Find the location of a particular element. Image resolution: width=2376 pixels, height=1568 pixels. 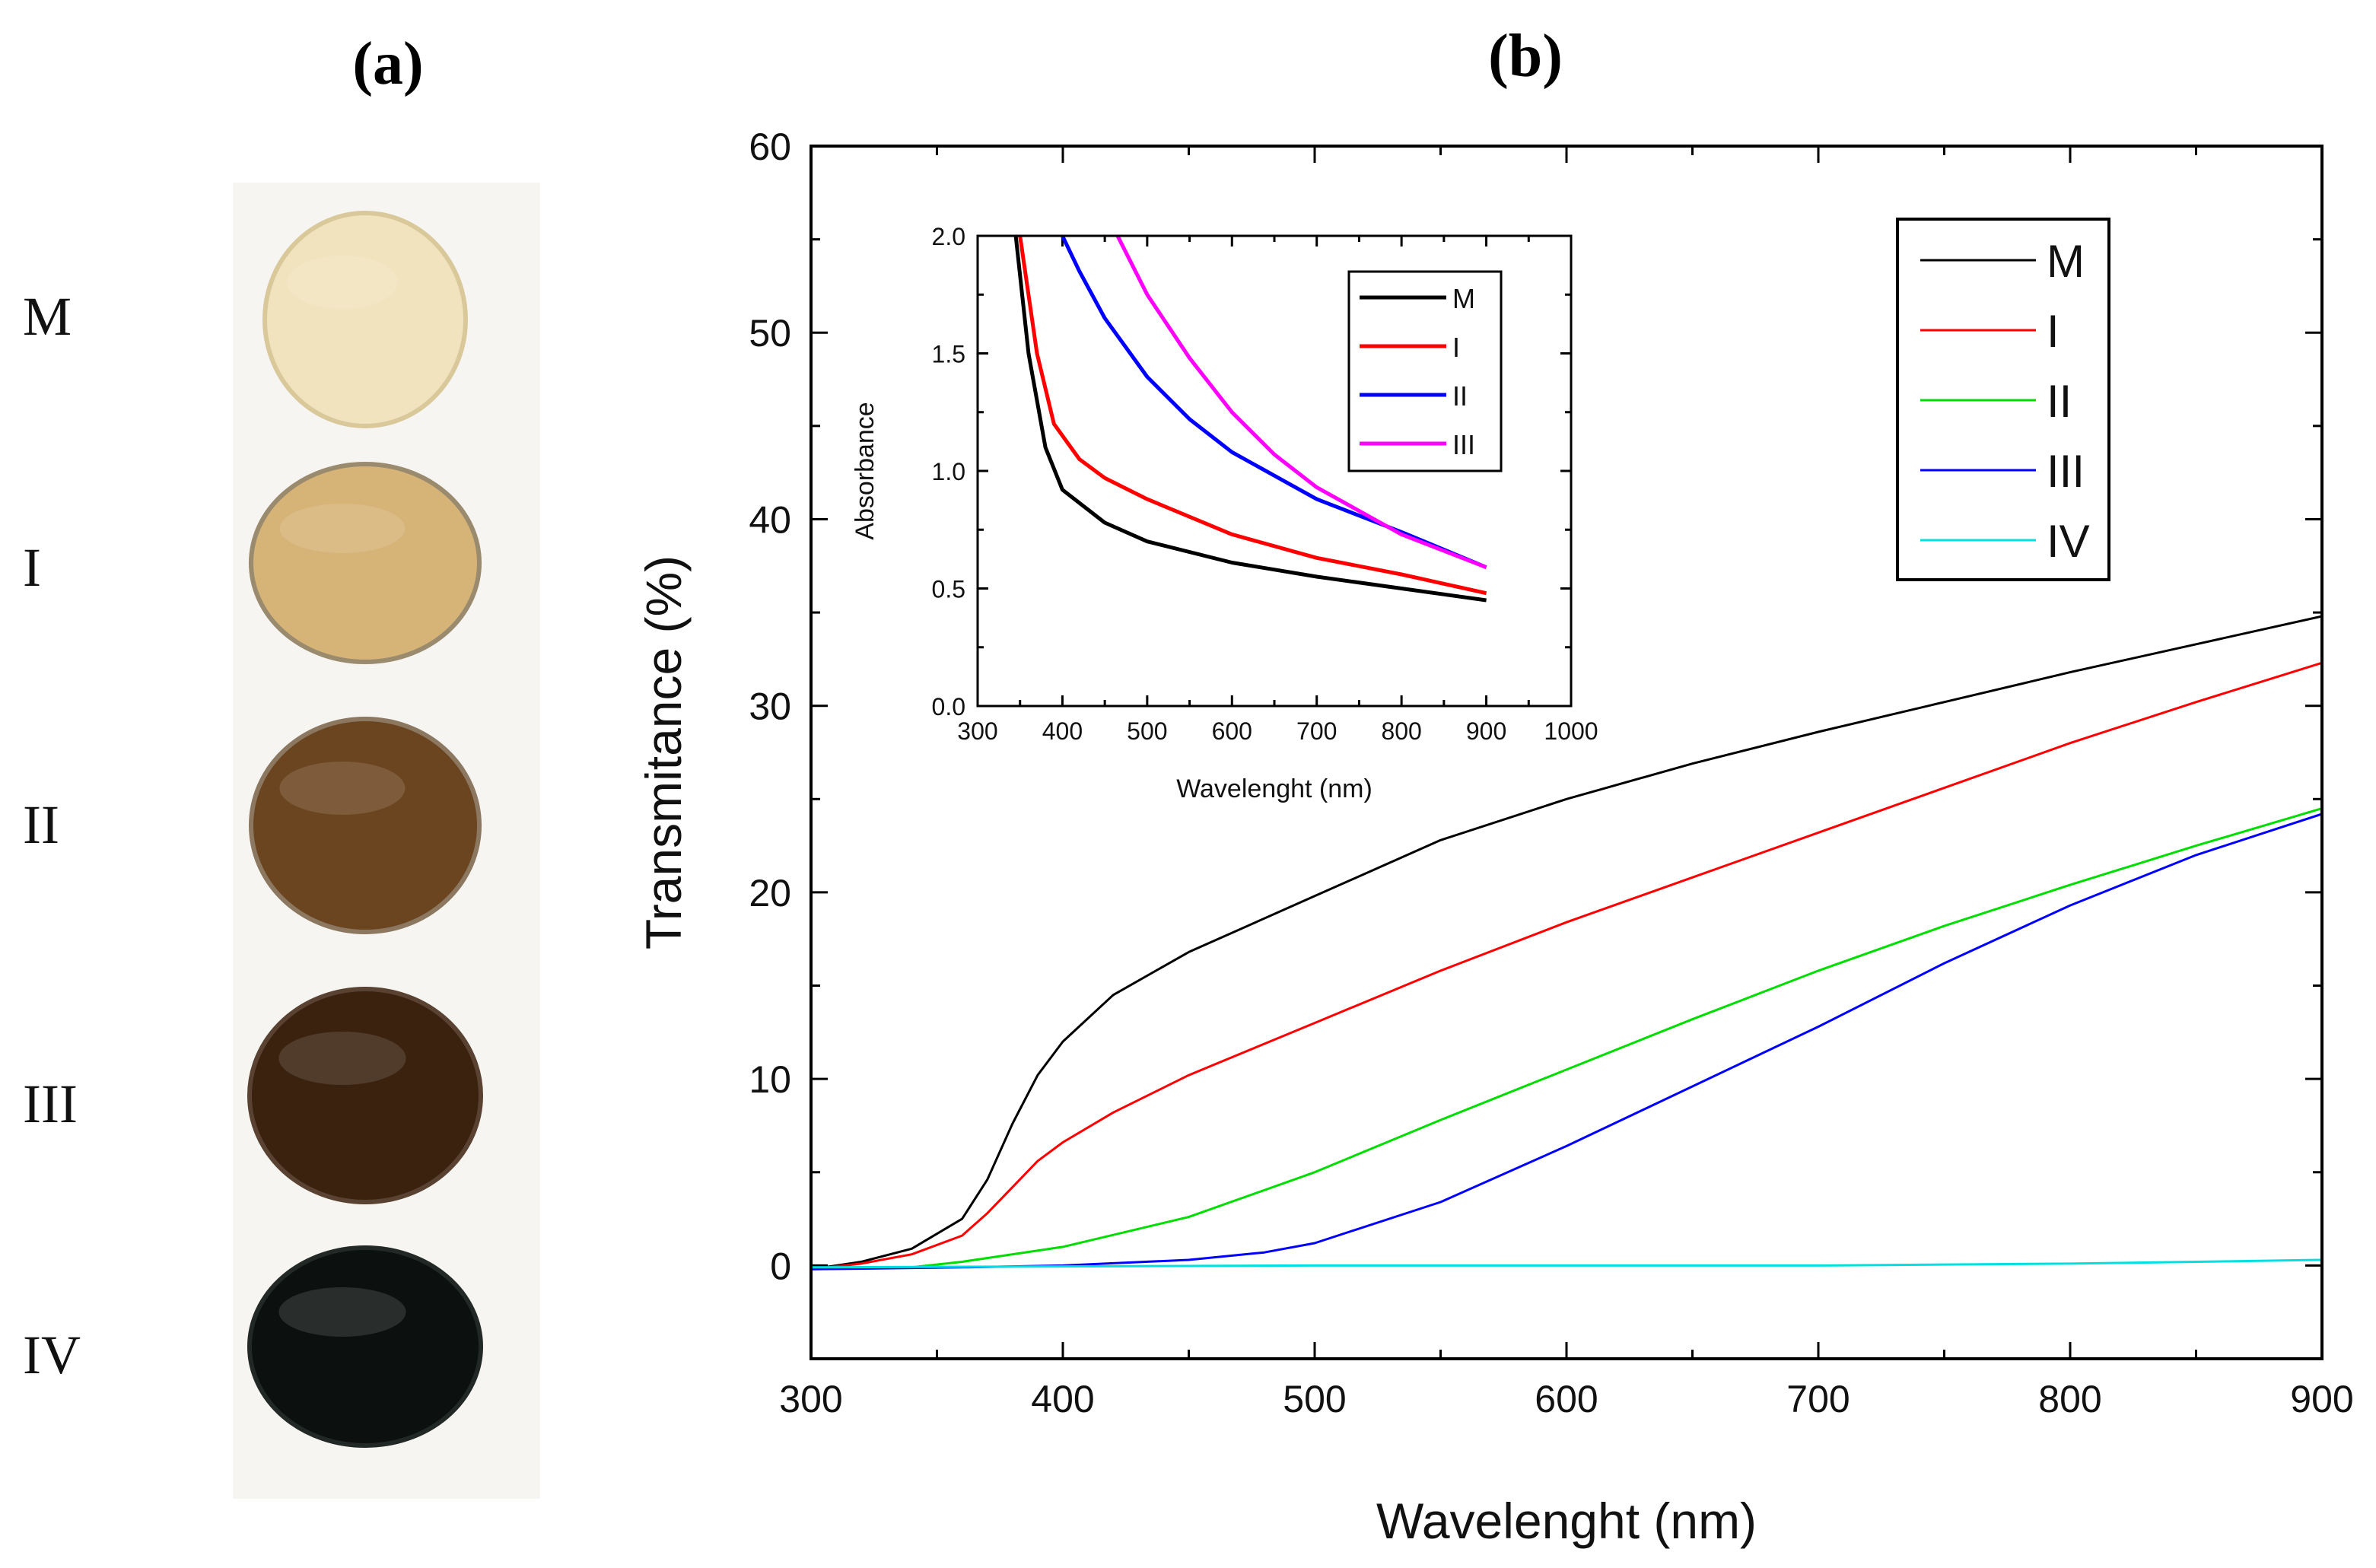

series-line-iv is located at coordinates (1566, 1263).